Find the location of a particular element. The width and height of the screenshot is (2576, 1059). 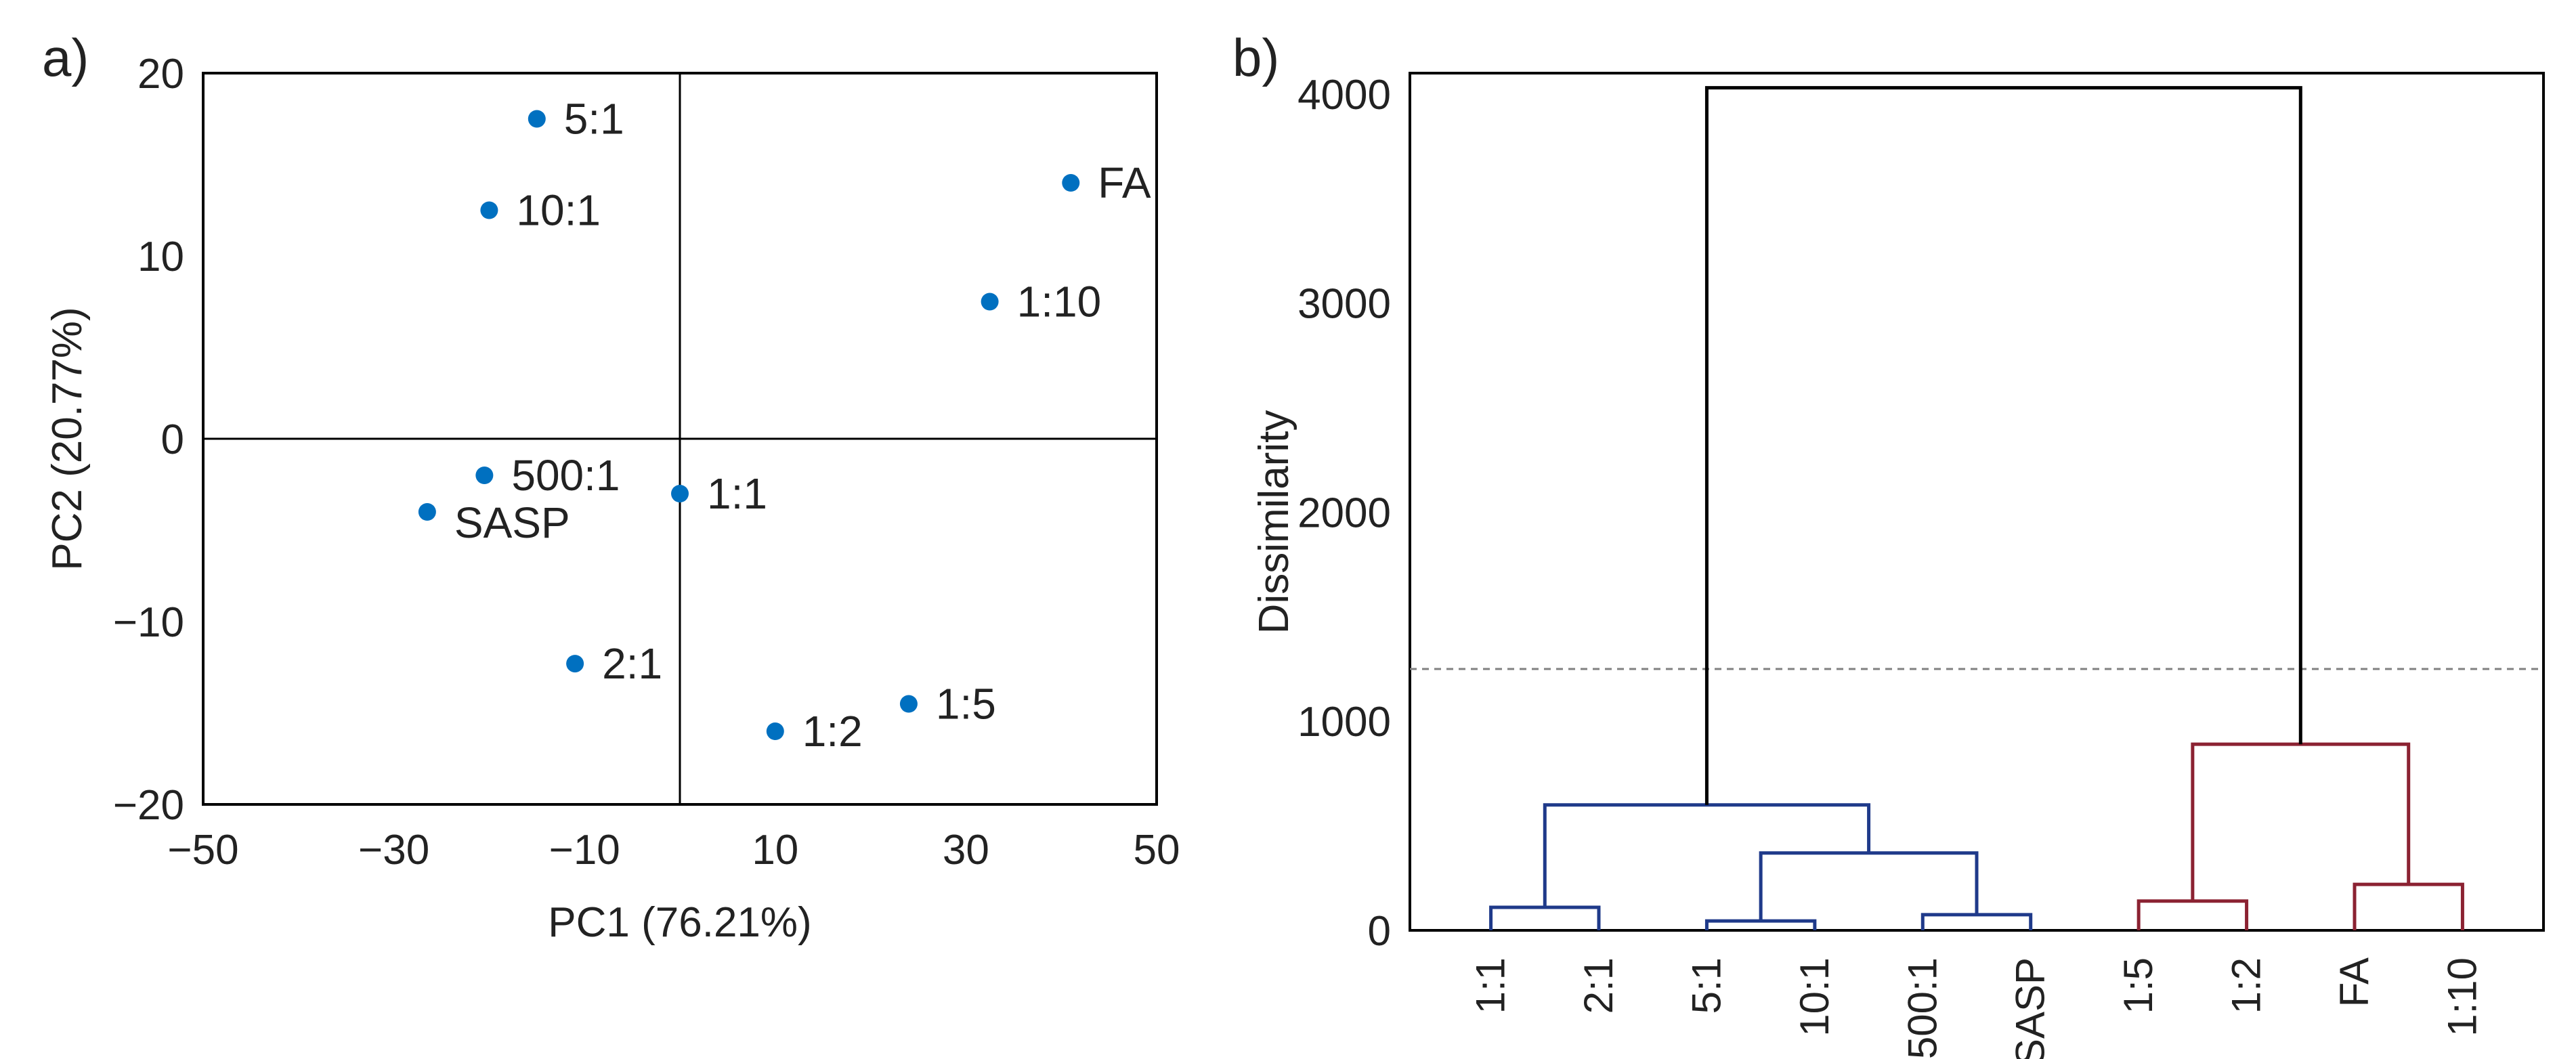

pca-point: 1:10 is located at coordinates (1041, 302).